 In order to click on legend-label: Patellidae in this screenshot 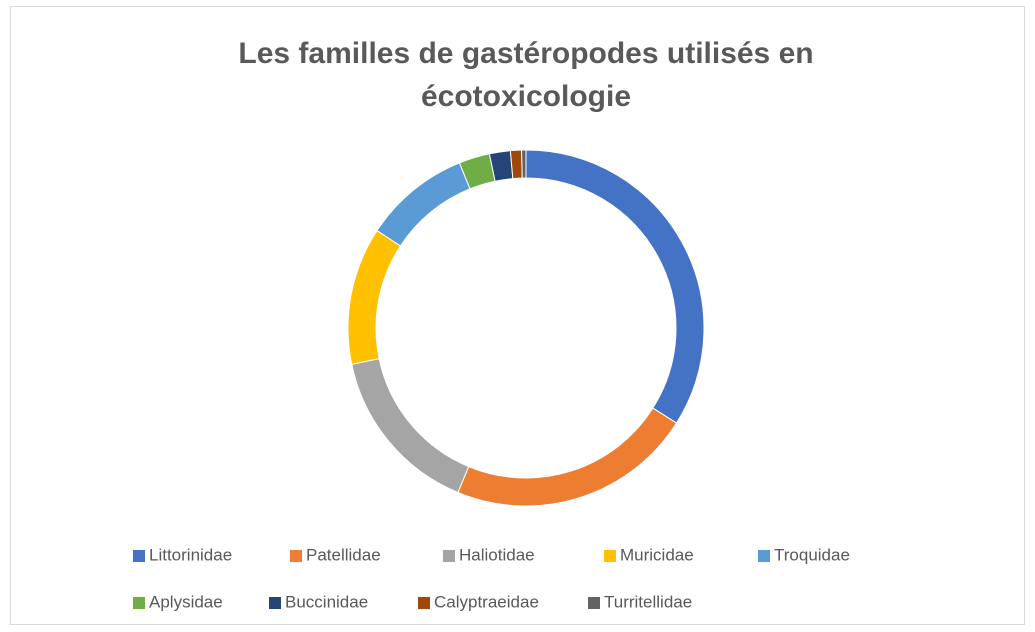, I will do `click(343, 554)`.